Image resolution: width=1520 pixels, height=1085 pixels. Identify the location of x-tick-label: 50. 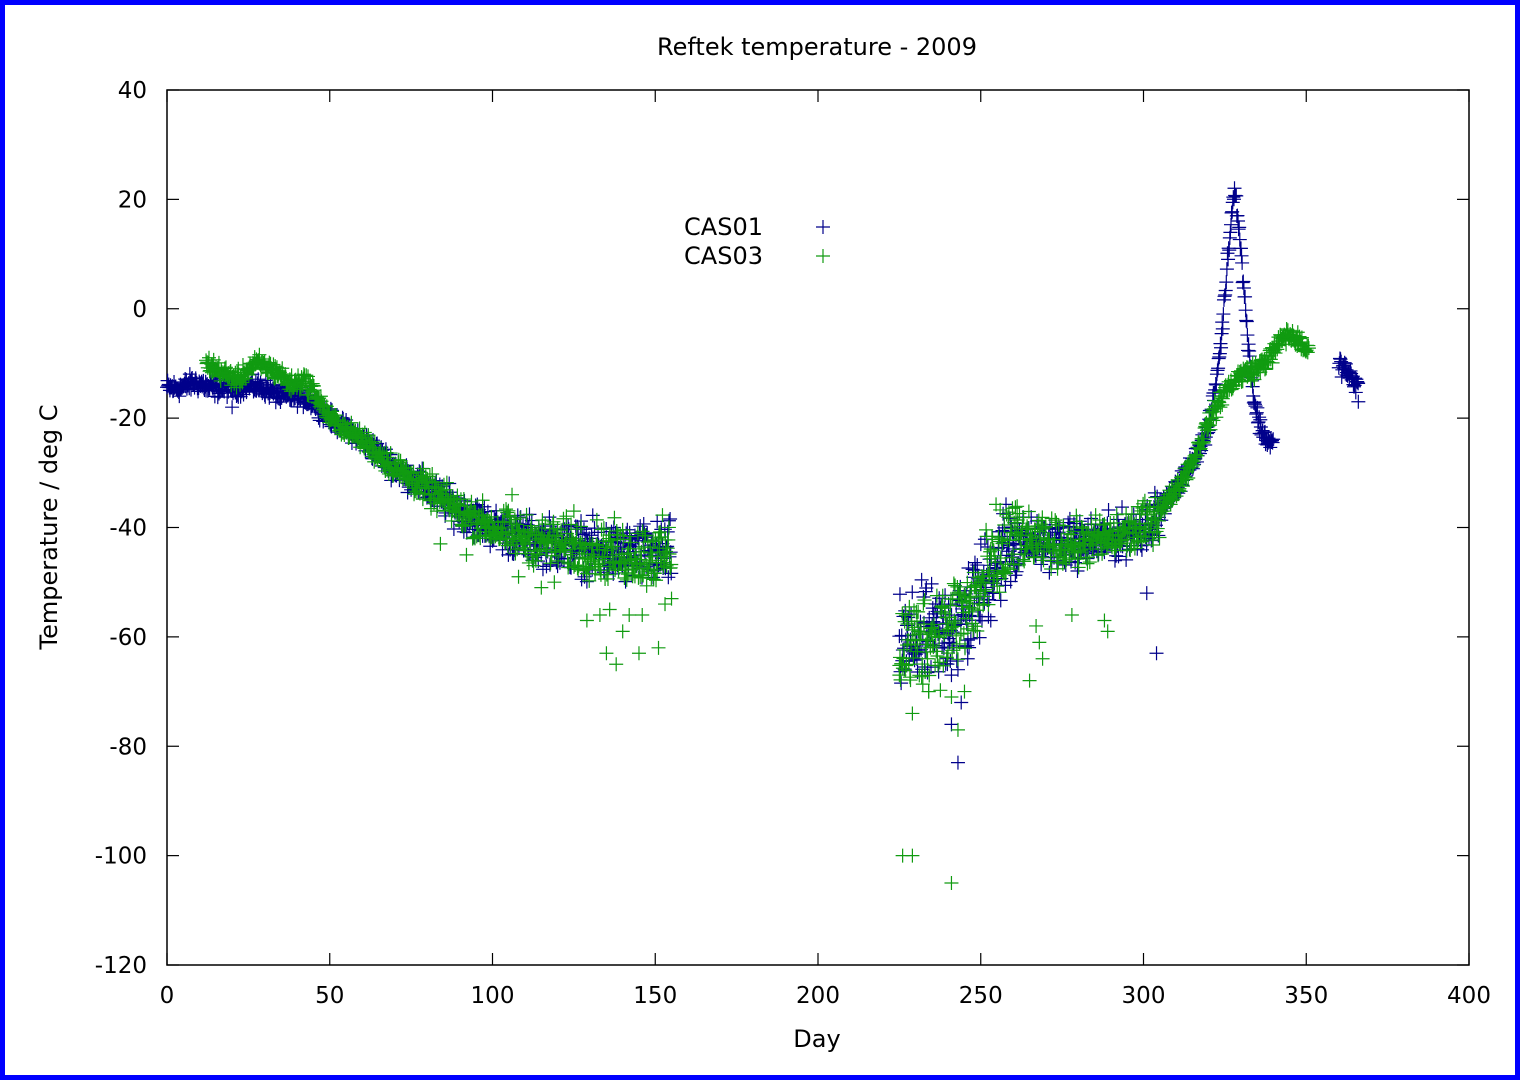
(329, 996).